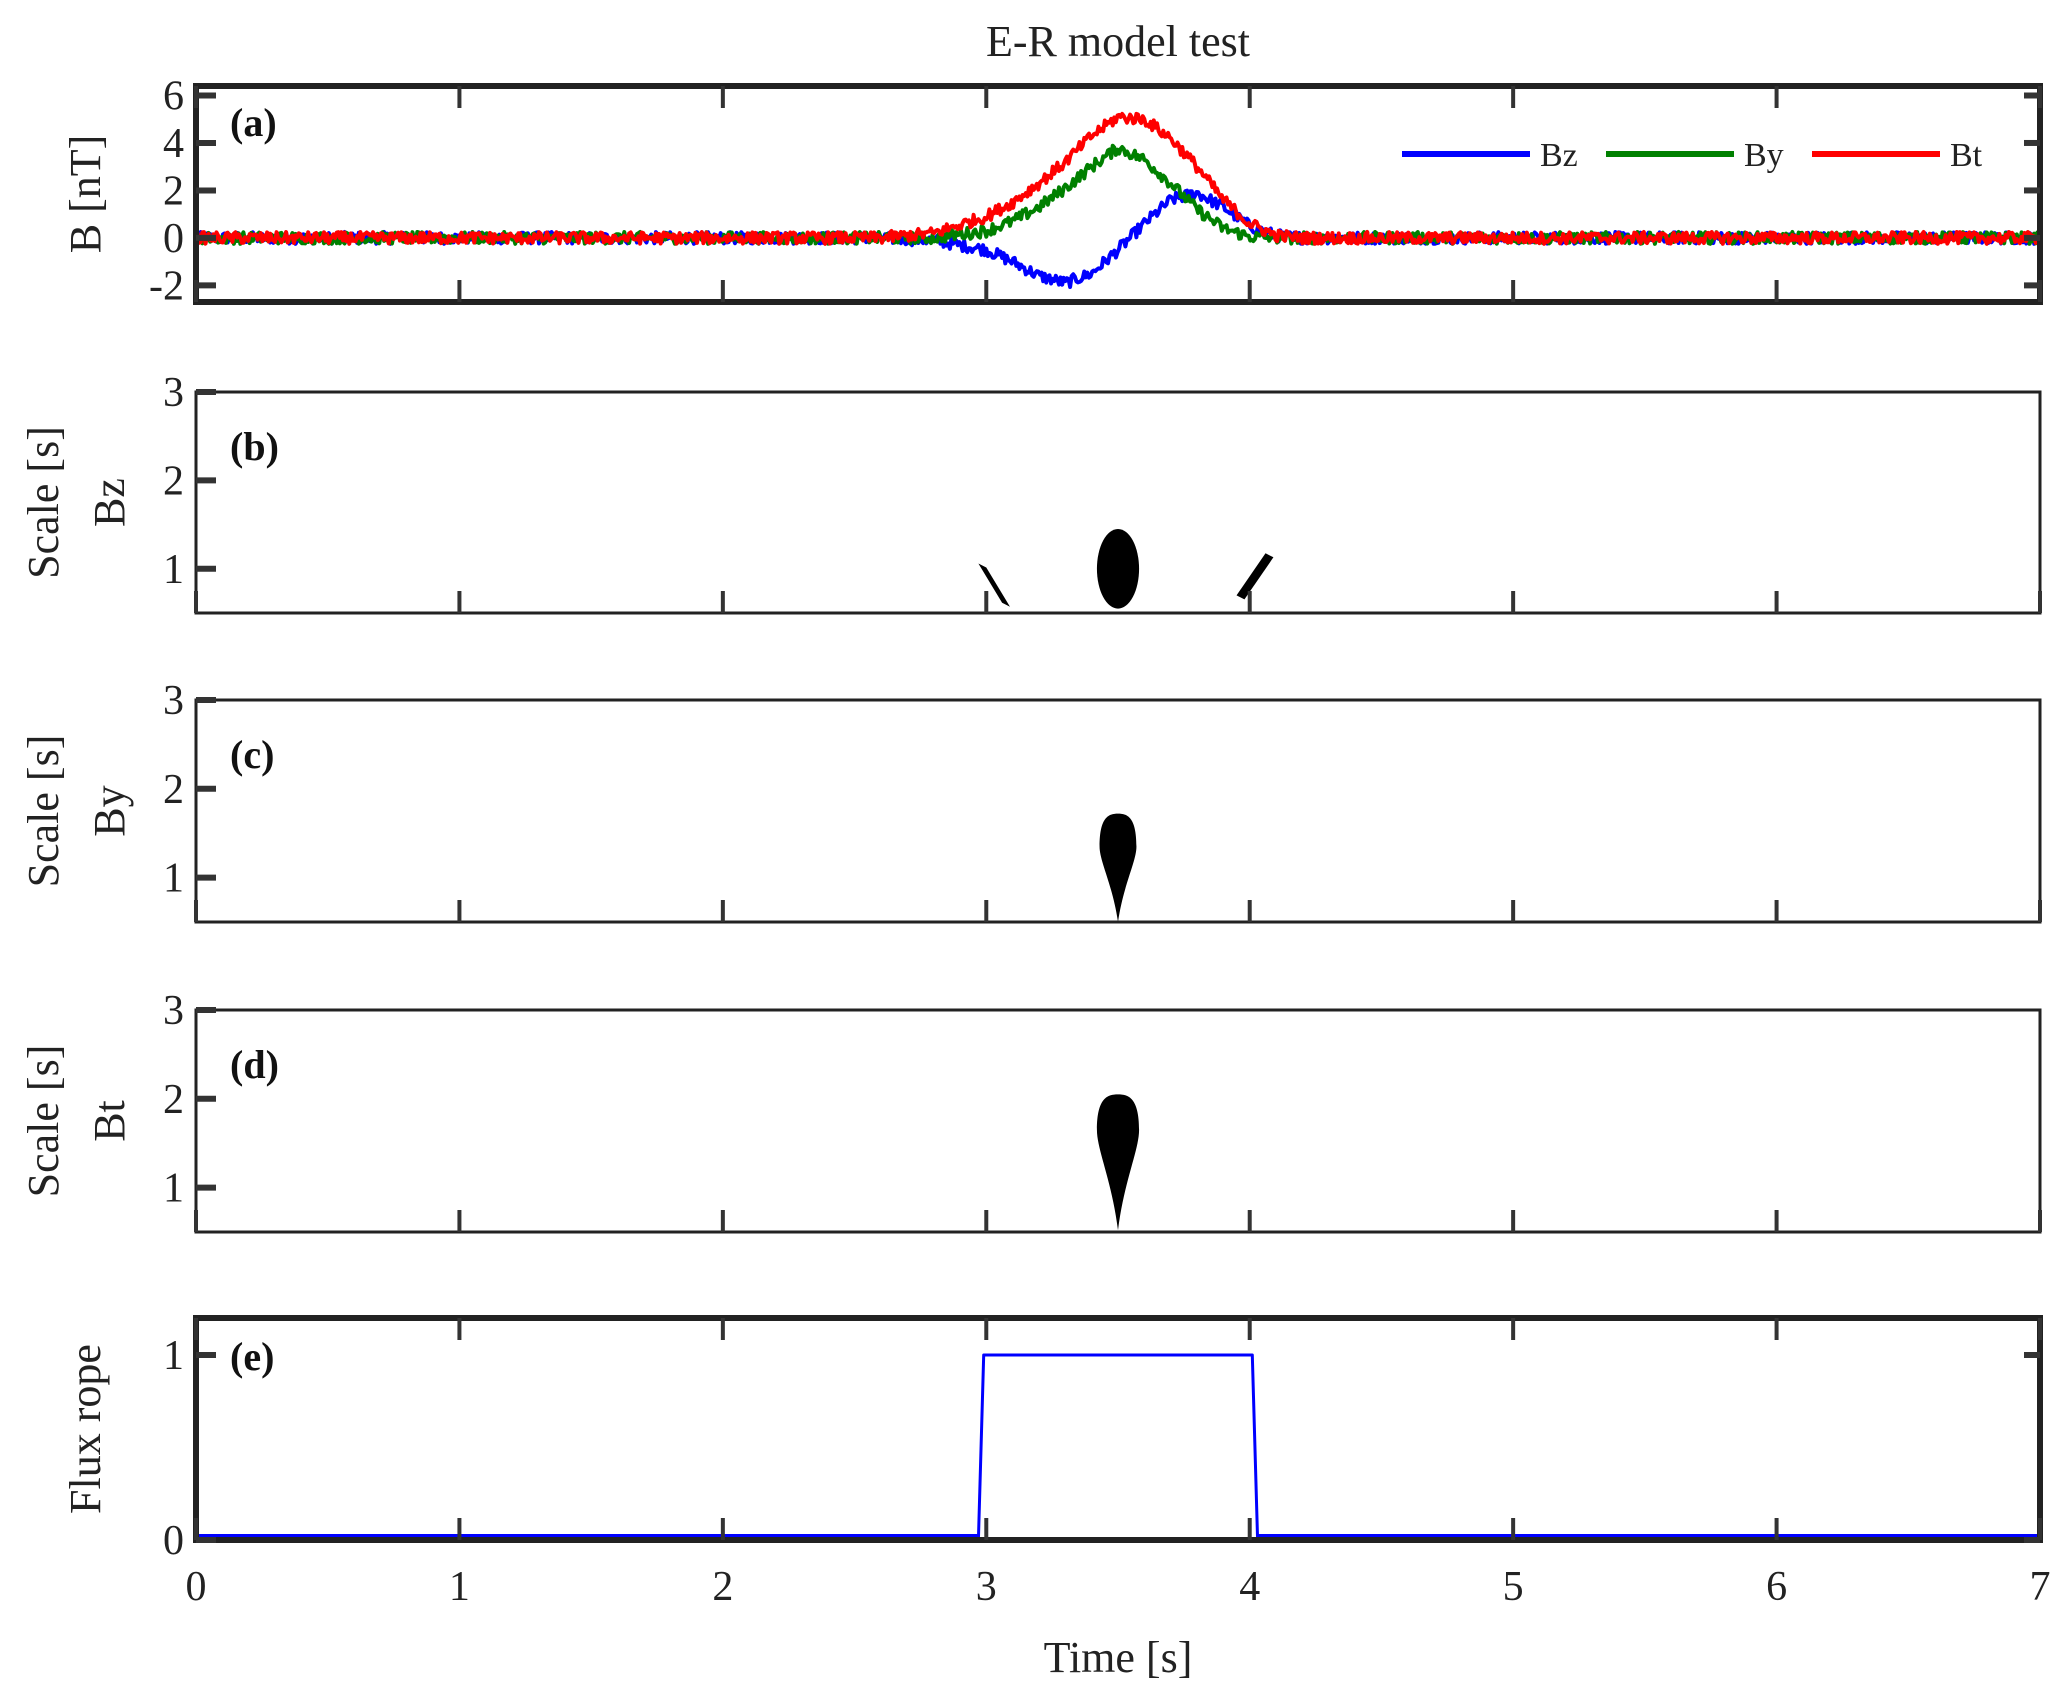 This screenshot has width=2067, height=1692. What do you see at coordinates (1559, 155) in the screenshot?
I see `legend-entry-bz: Bz` at bounding box center [1559, 155].